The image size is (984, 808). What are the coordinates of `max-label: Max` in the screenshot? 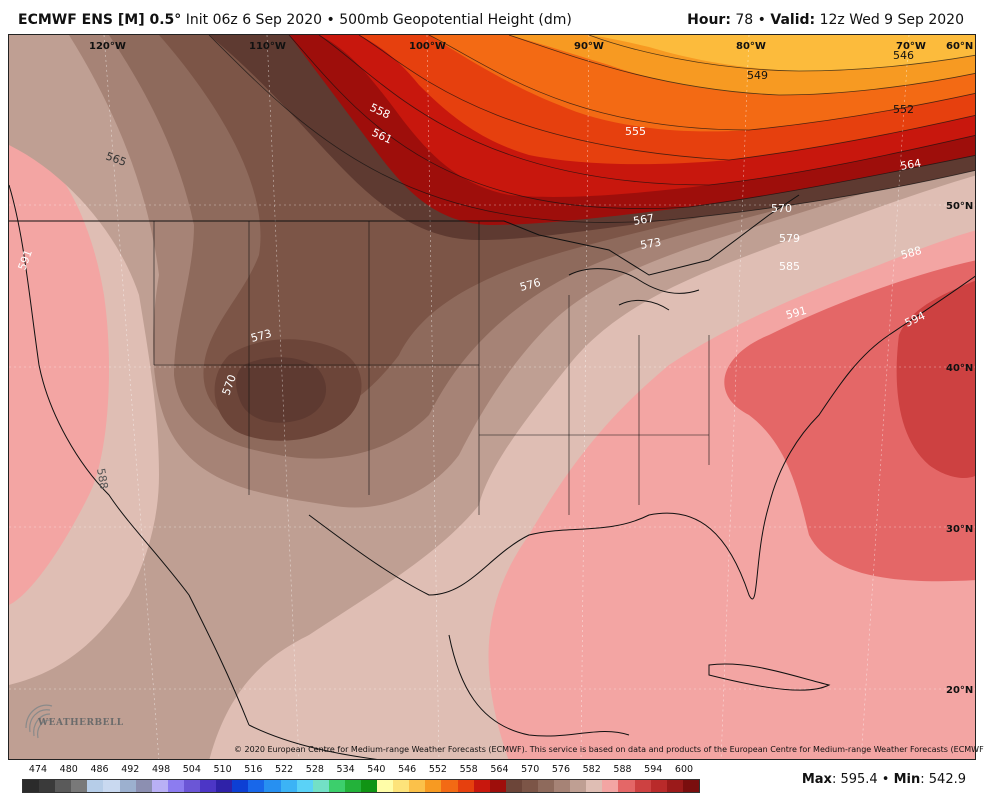 It's located at (816, 779).